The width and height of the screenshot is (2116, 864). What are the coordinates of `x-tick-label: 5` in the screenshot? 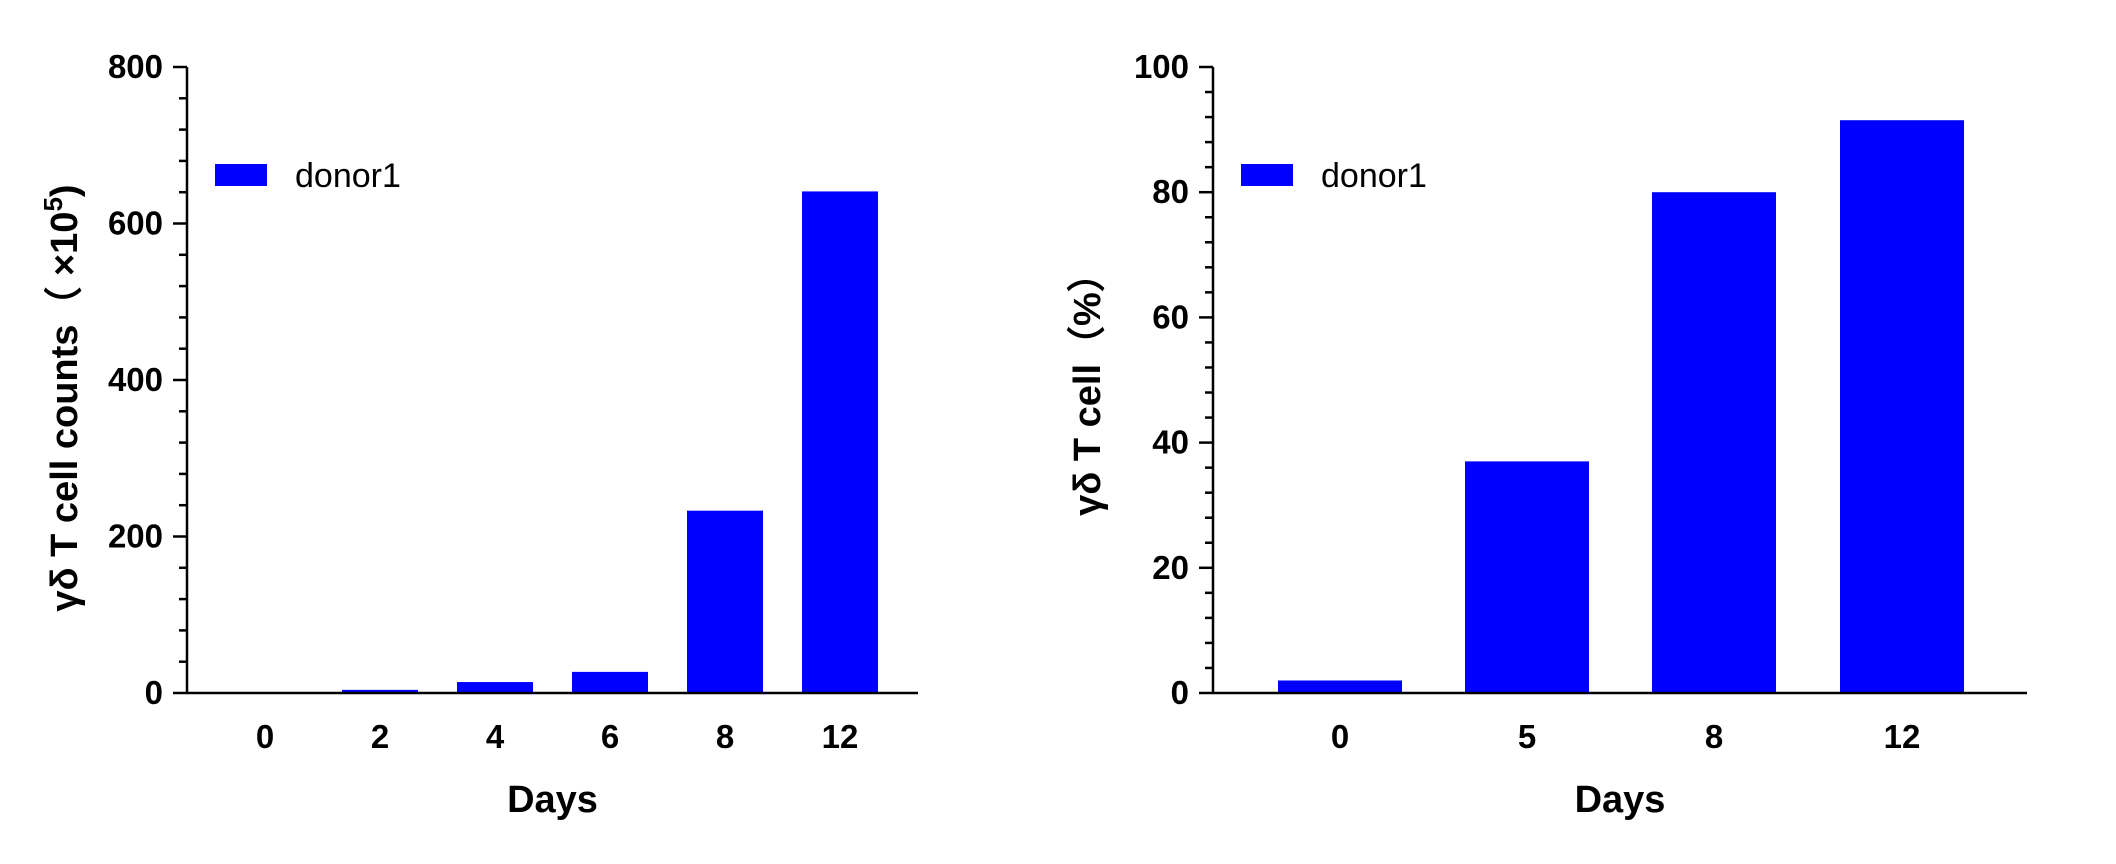 It's located at (1527, 736).